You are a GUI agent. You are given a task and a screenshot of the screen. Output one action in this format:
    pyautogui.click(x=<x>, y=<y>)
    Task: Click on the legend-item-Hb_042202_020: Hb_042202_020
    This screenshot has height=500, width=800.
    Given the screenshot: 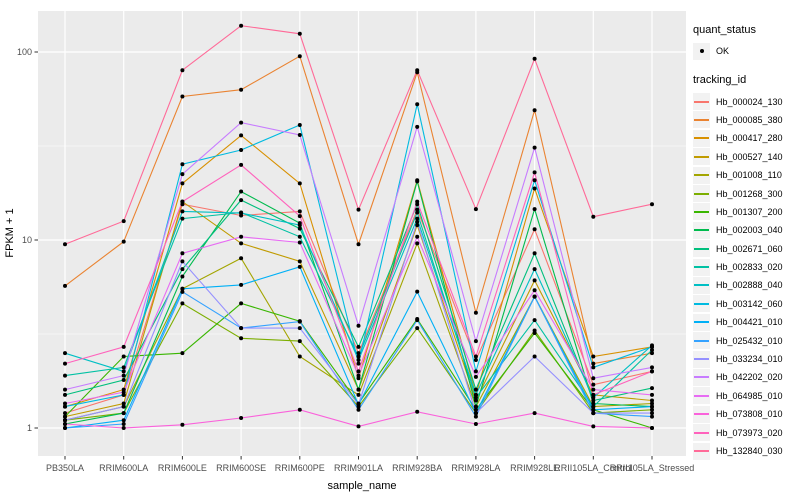 What is the action you would take?
    pyautogui.click(x=746, y=377)
    